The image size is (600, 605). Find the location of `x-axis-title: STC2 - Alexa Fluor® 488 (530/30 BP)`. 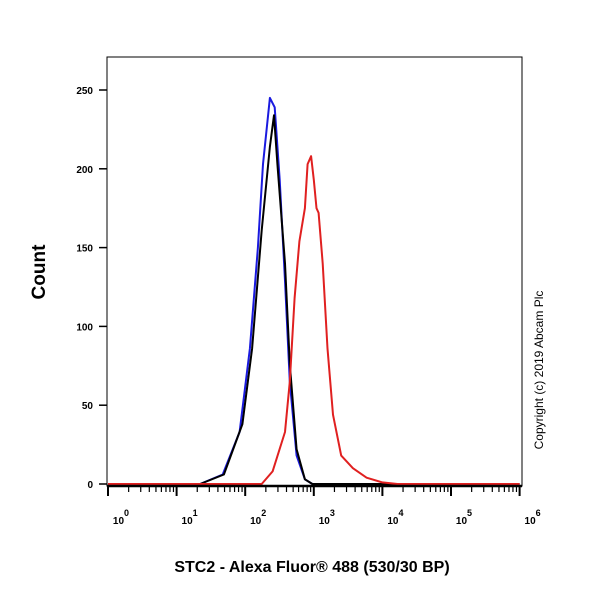

x-axis-title: STC2 - Alexa Fluor® 488 (530/30 BP) is located at coordinates (311, 567).